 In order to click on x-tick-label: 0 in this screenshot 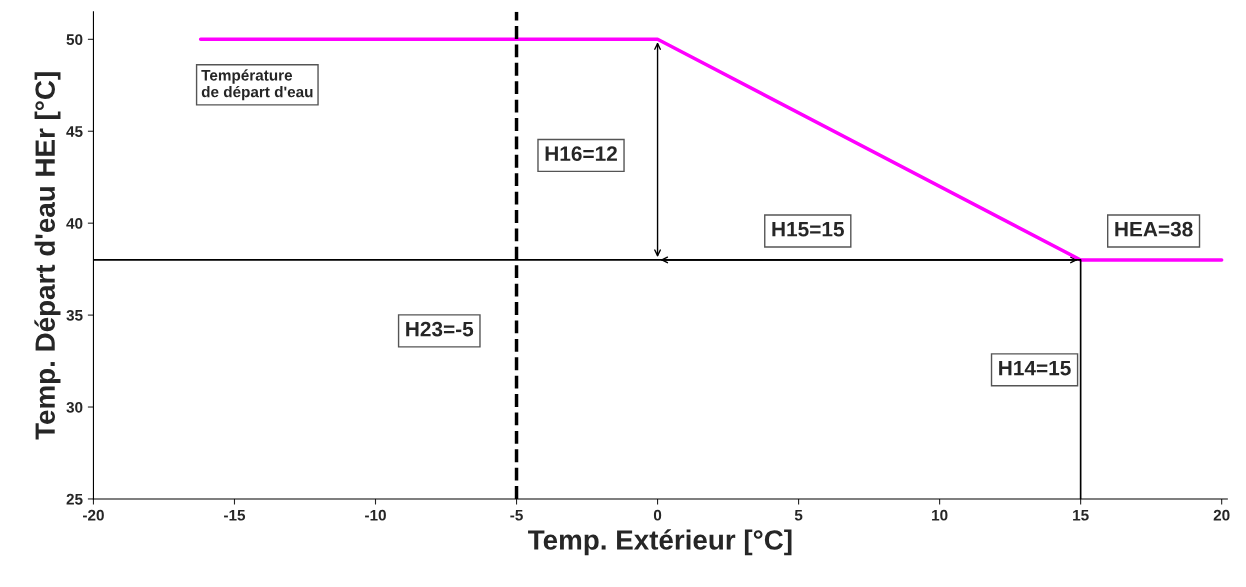, I will do `click(657, 515)`.